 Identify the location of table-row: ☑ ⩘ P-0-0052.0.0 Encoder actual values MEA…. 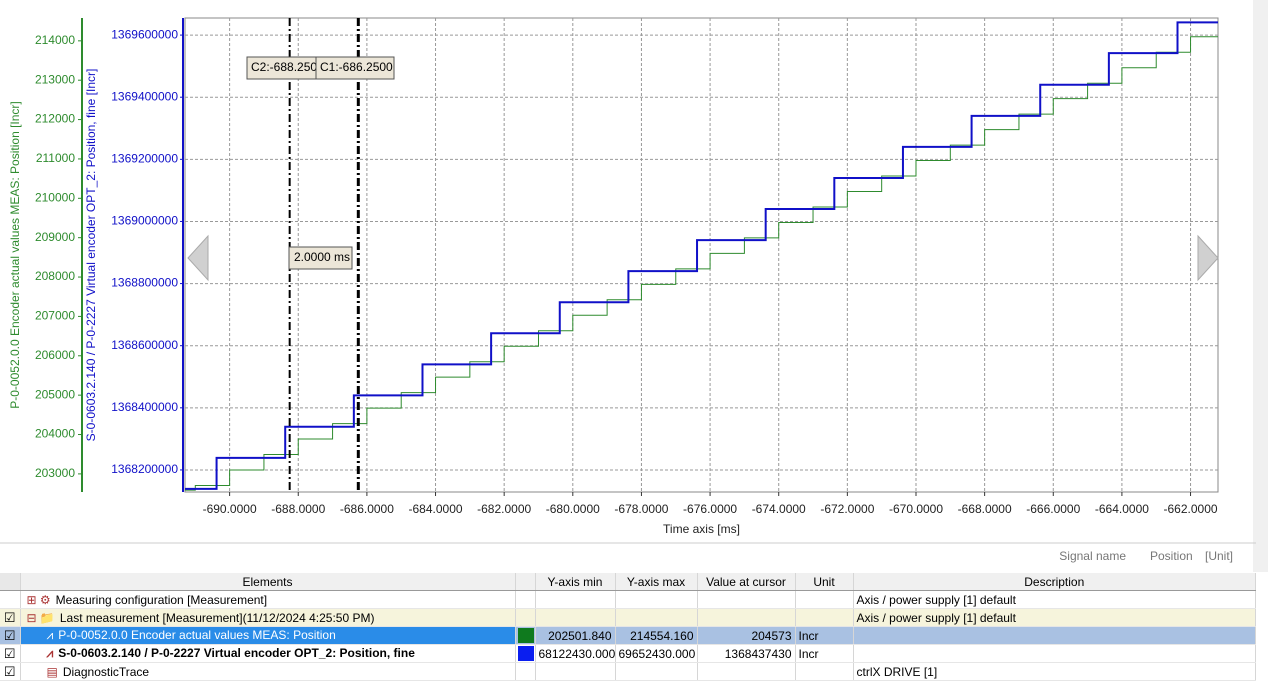
(628, 635).